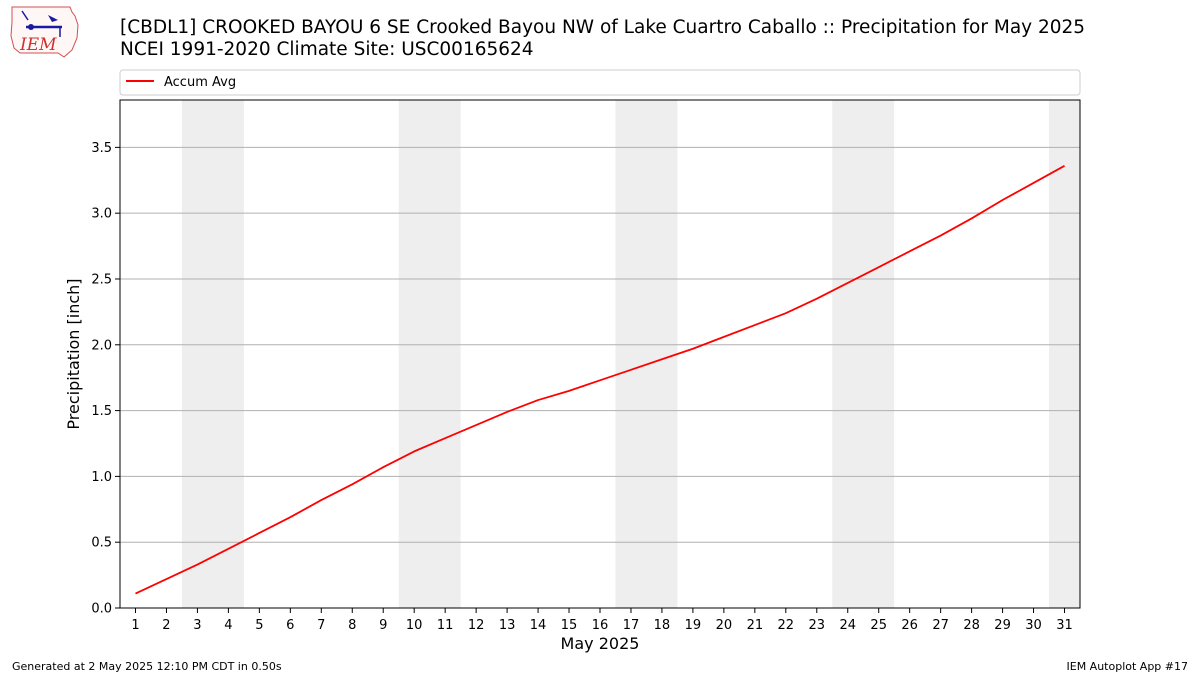  Describe the element at coordinates (259, 625) in the screenshot. I see `x-tick-label: 5` at that location.